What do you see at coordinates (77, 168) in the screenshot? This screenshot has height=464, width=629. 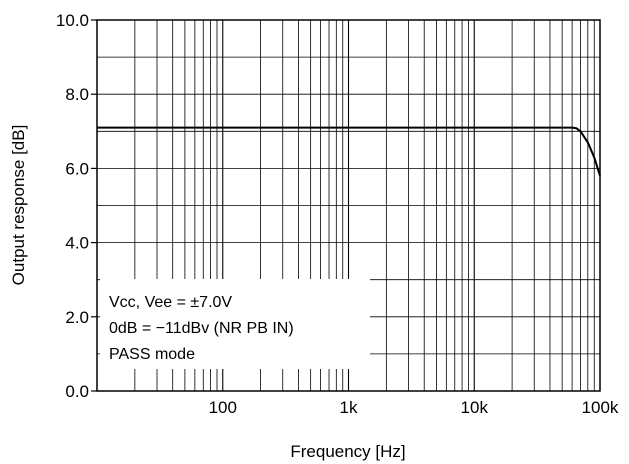 I see `y-tick-label: 6.0` at bounding box center [77, 168].